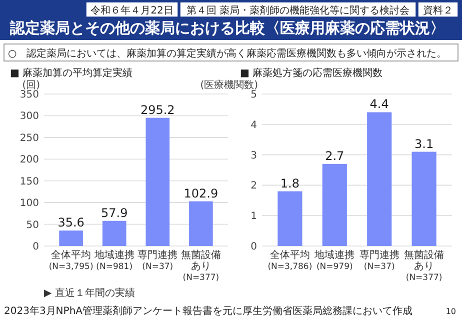 This screenshot has width=462, height=320. What do you see at coordinates (31, 85) in the screenshot?
I see `y-axis-title: (回)` at bounding box center [31, 85].